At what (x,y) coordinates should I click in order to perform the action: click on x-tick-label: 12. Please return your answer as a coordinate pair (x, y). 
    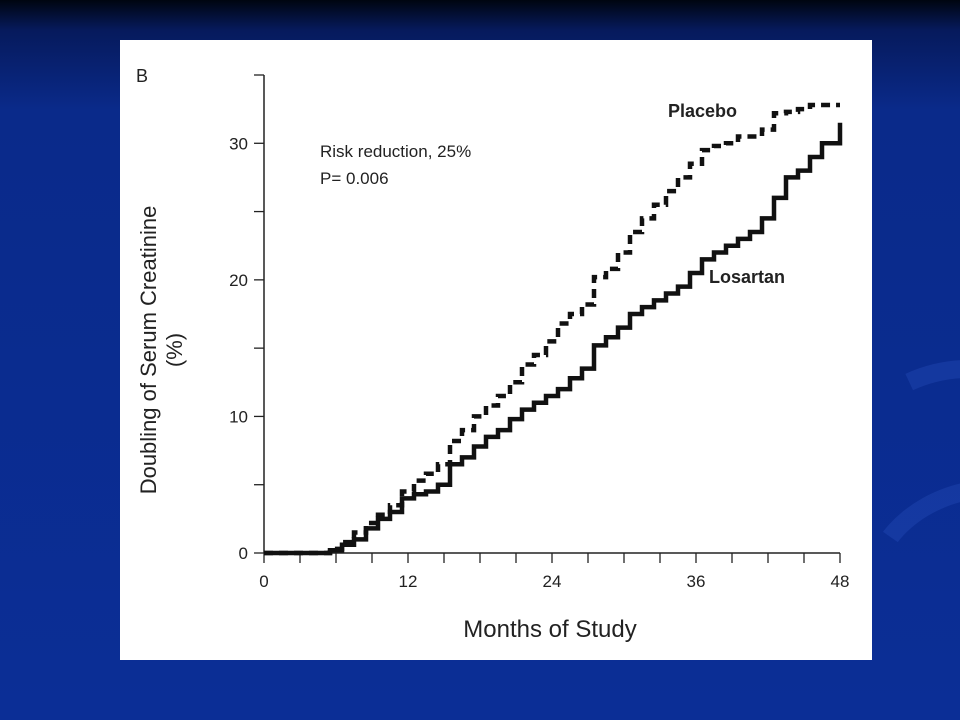
    Looking at the image, I should click on (408, 581).